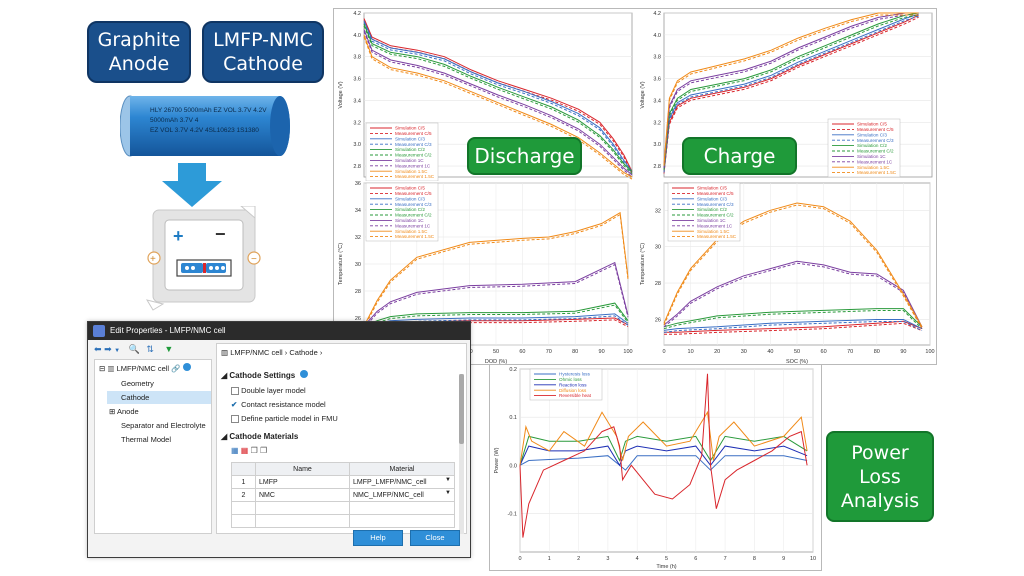 Image resolution: width=1024 pixels, height=576 pixels. What do you see at coordinates (134, 349) in the screenshot?
I see `search-icon: 🔍` at bounding box center [134, 349].